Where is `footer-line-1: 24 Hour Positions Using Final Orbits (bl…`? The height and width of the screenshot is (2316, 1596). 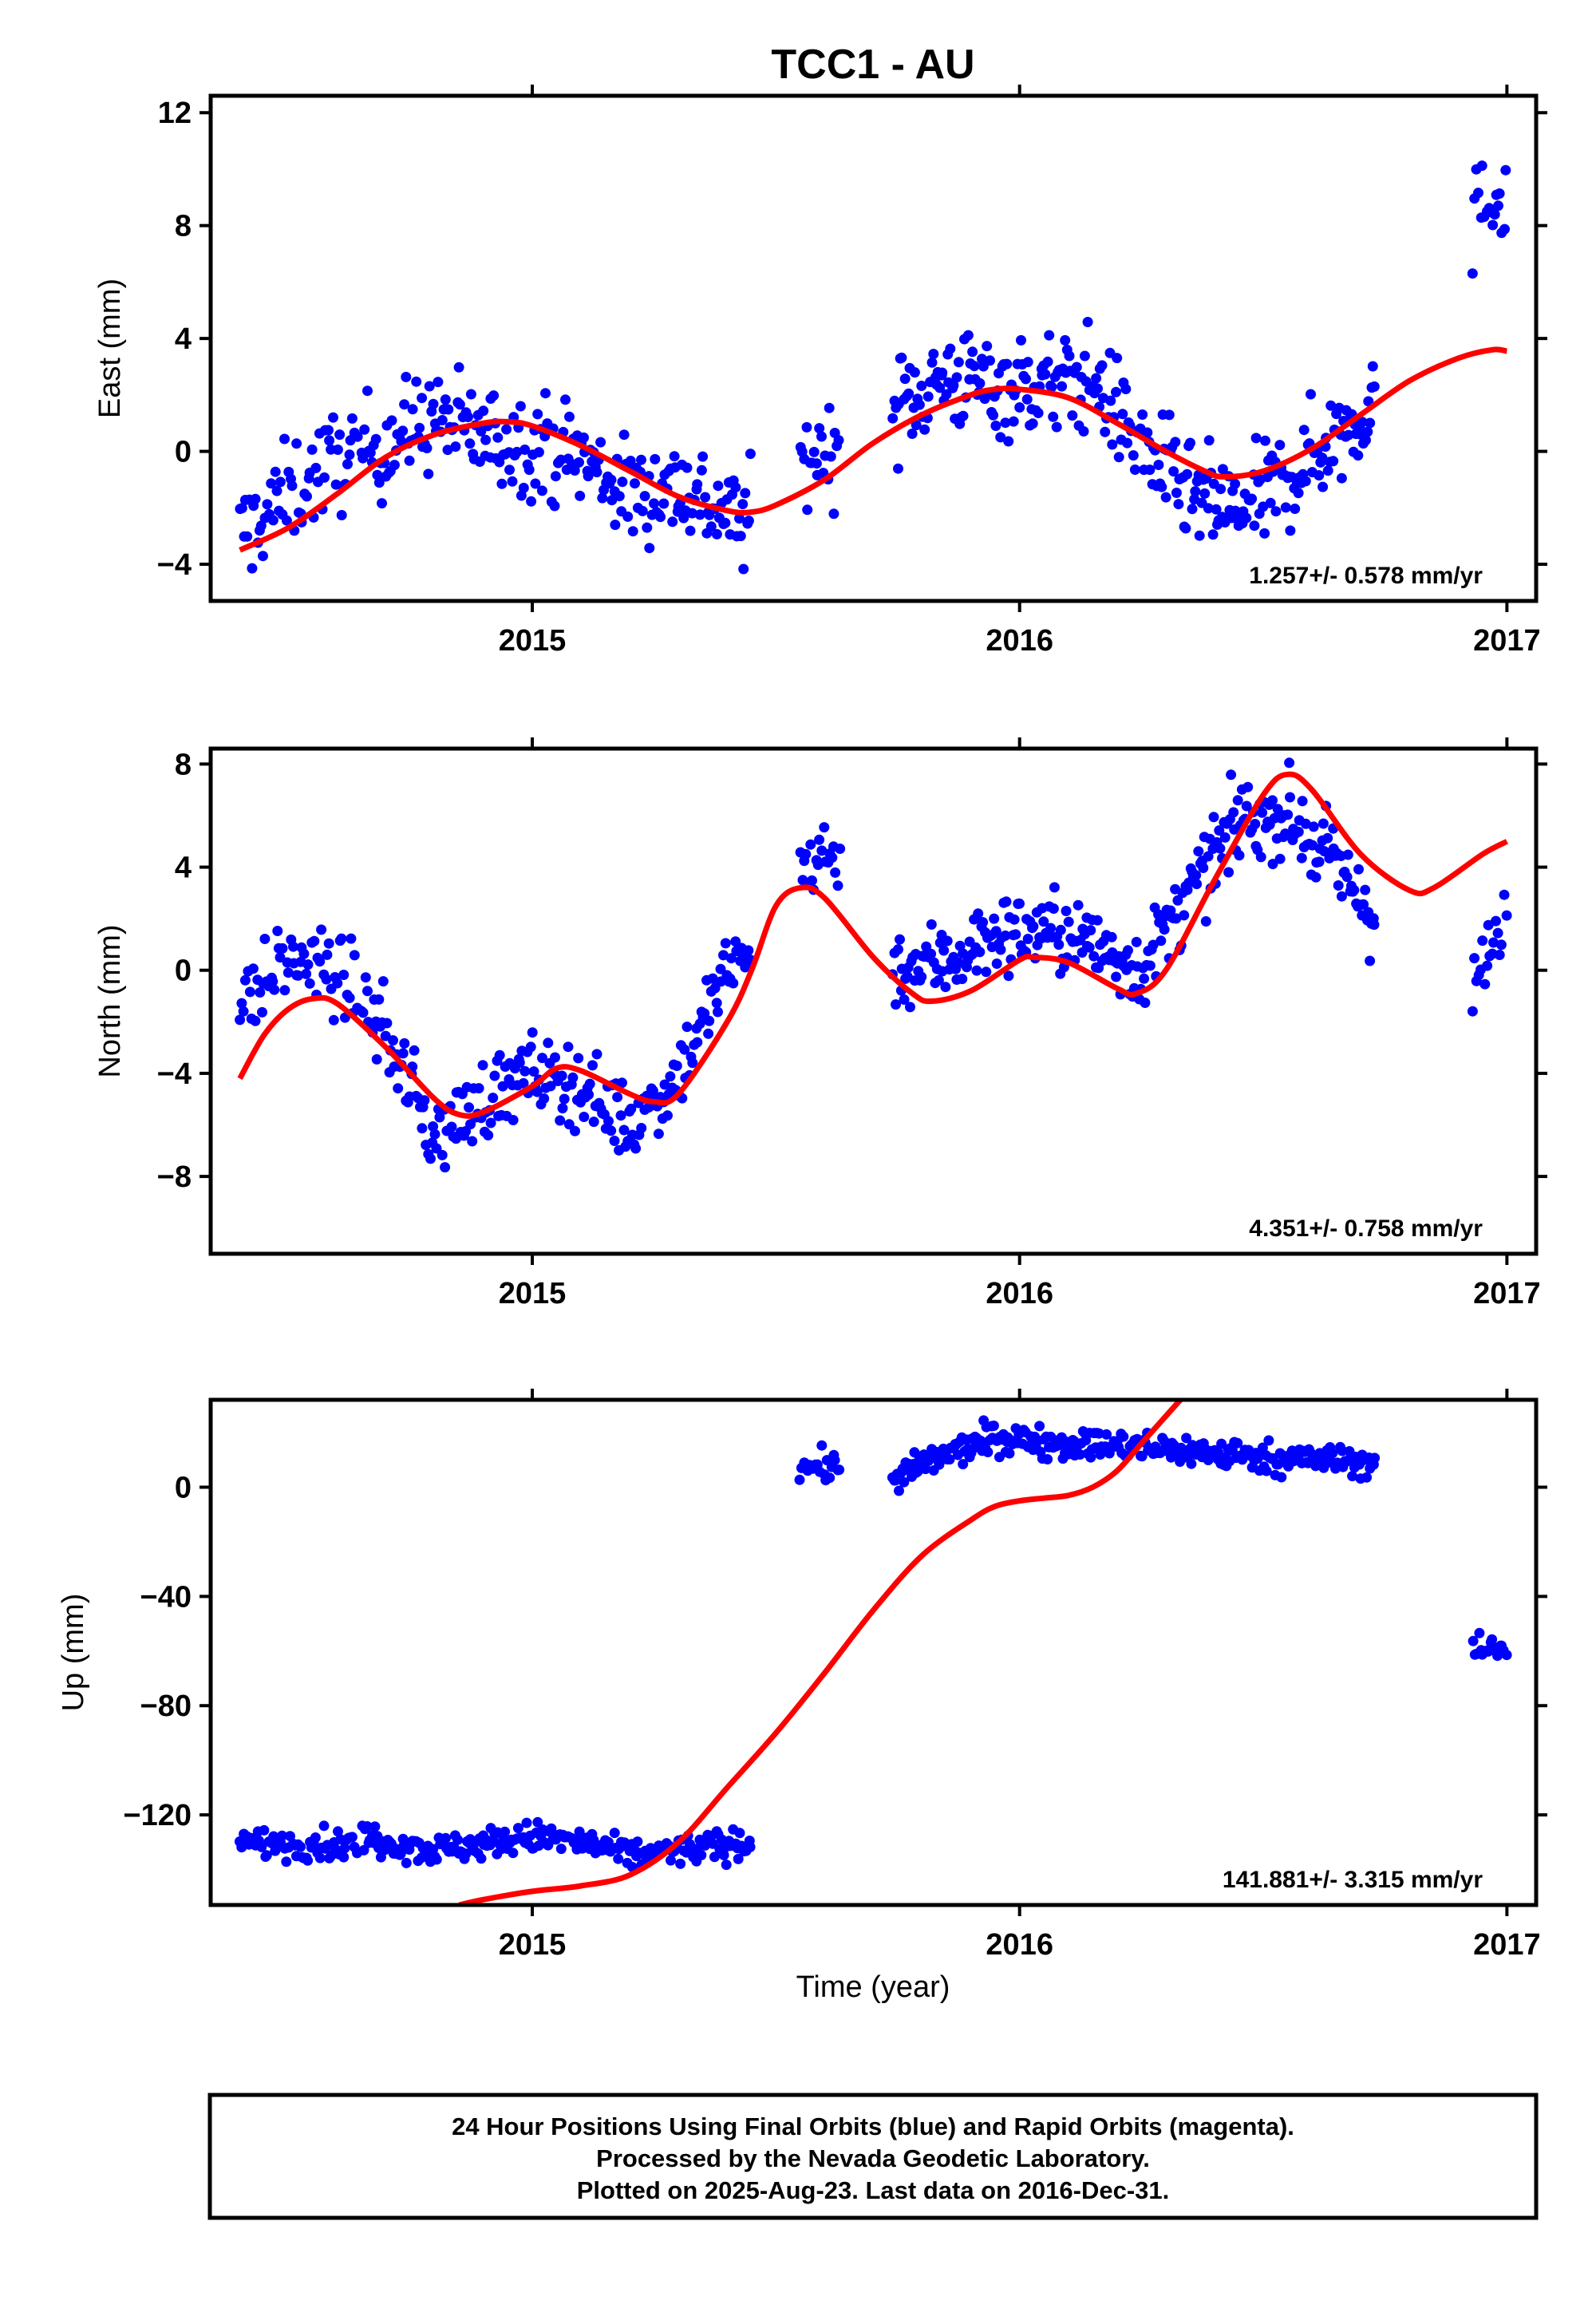
footer-line-1: 24 Hour Positions Using Final Orbits (bl… is located at coordinates (873, 2126).